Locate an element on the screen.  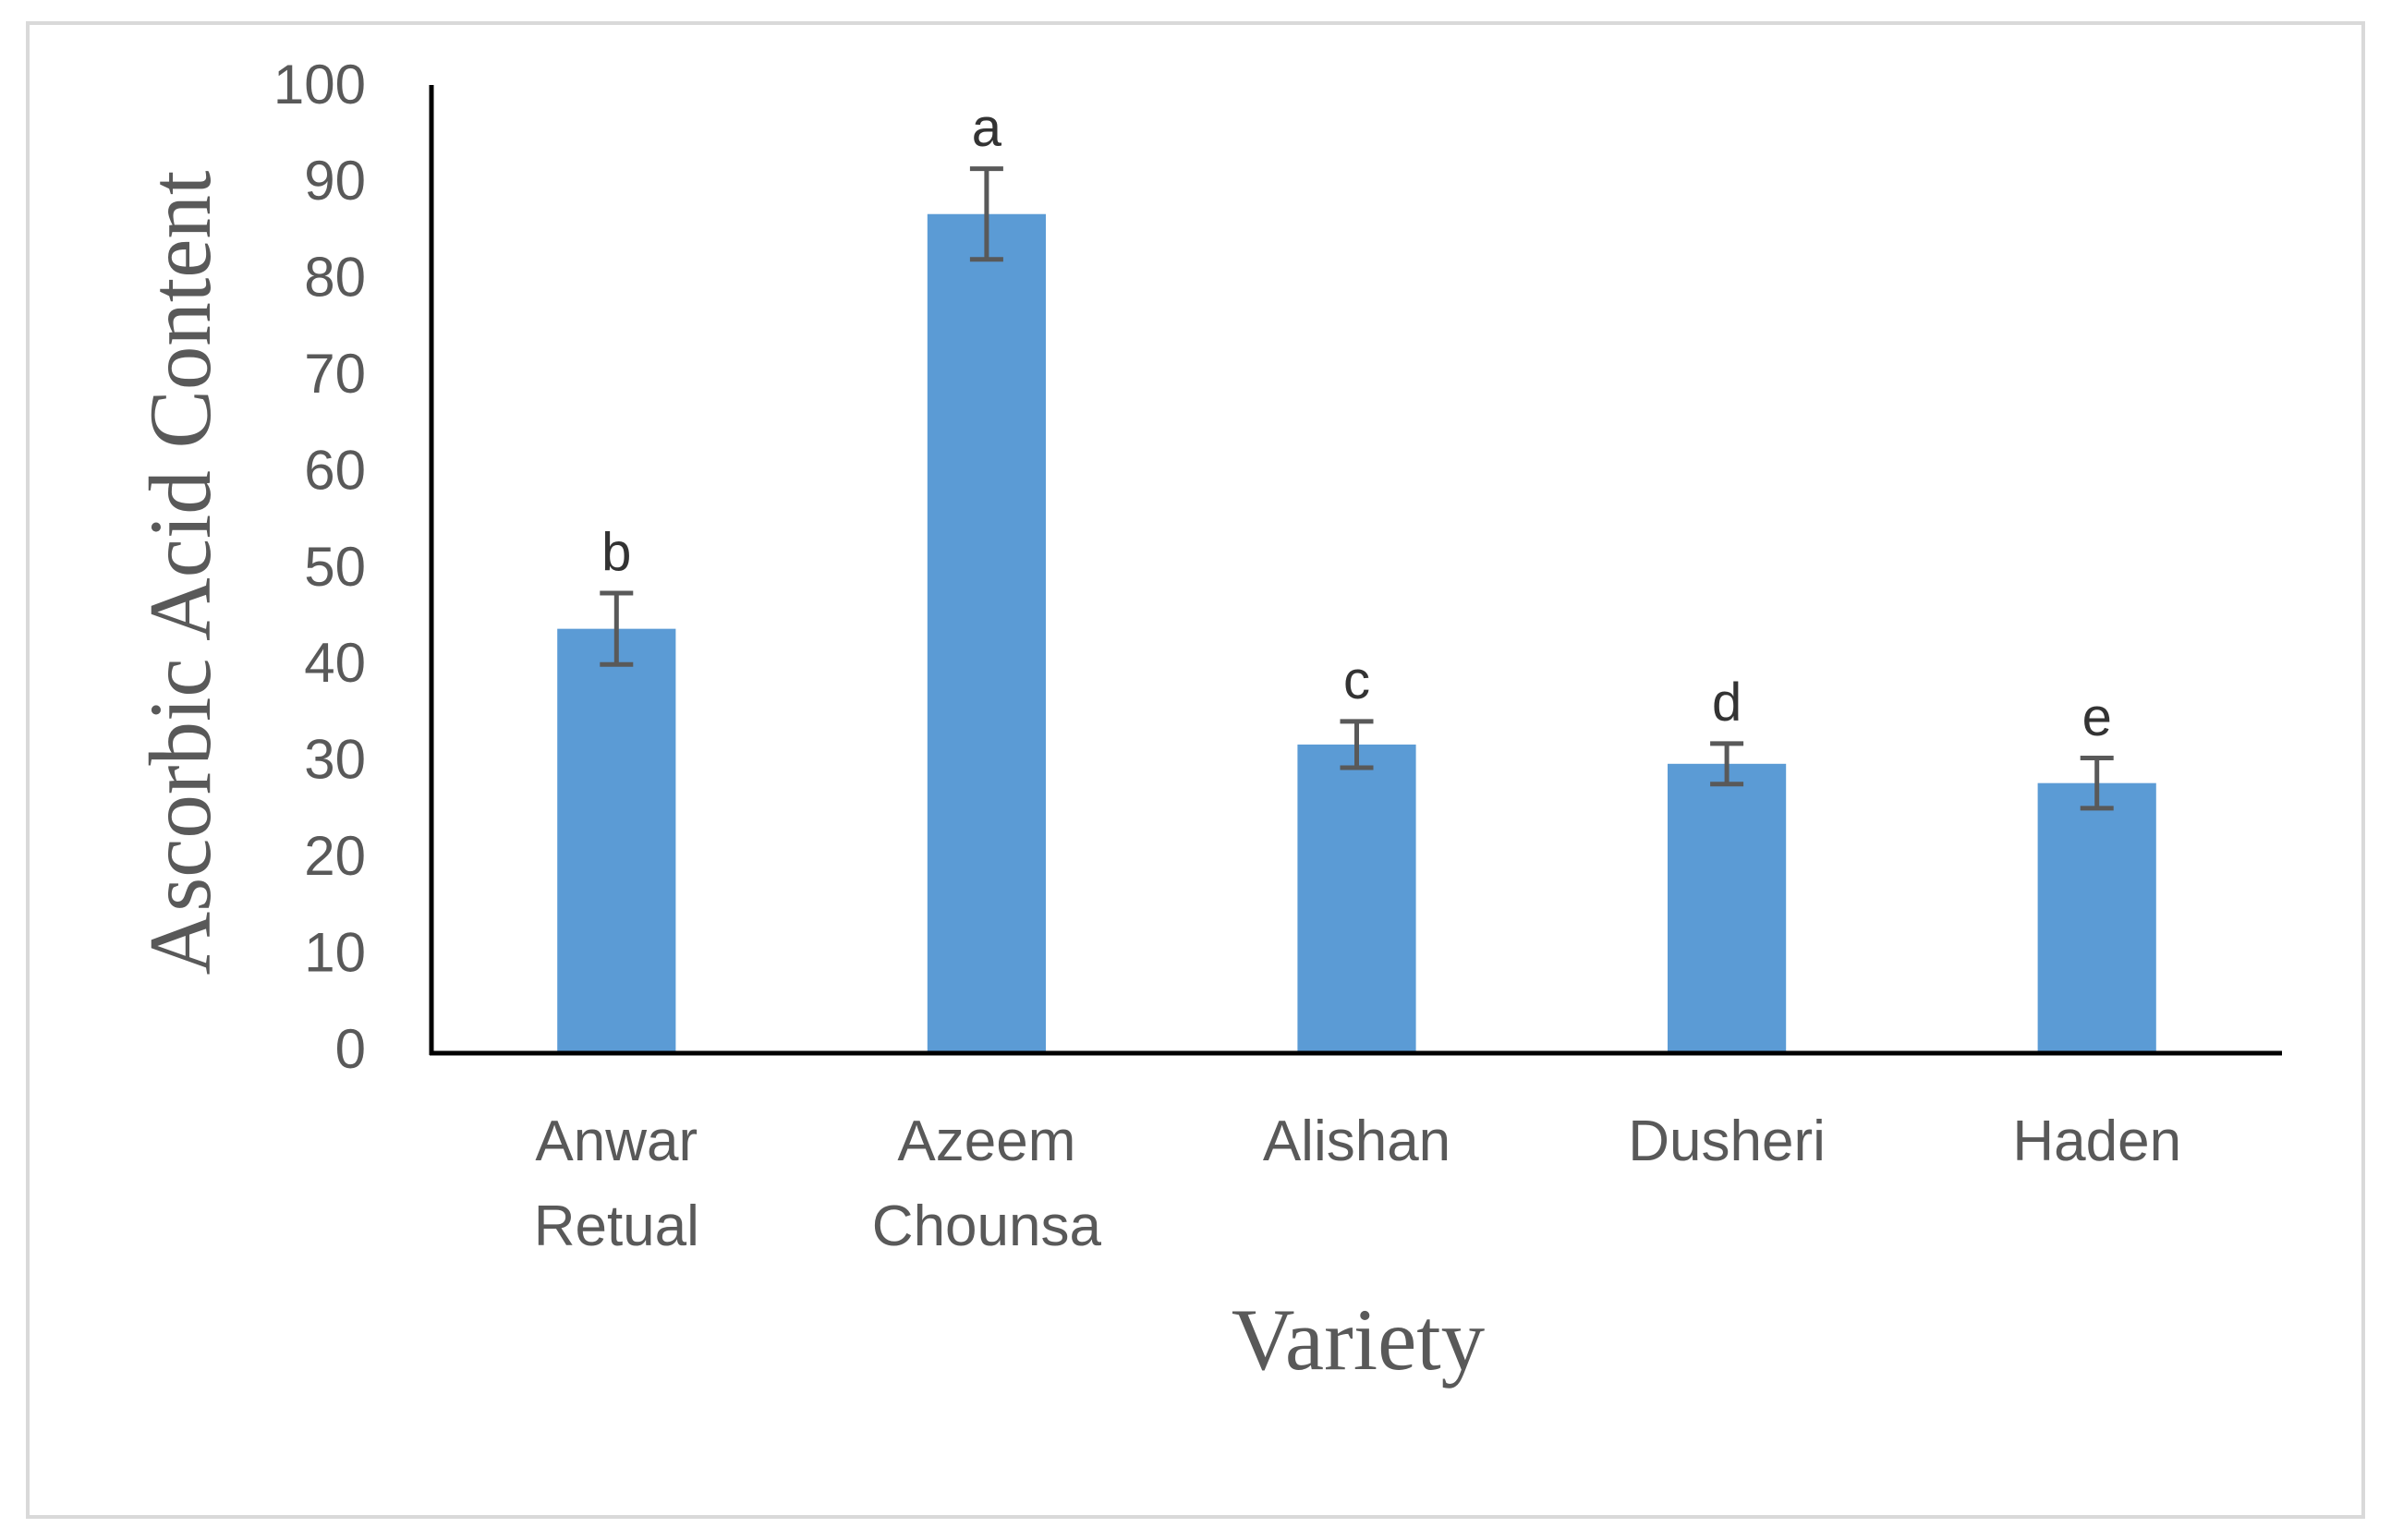
bar-annotation: a is located at coordinates (987, 128).